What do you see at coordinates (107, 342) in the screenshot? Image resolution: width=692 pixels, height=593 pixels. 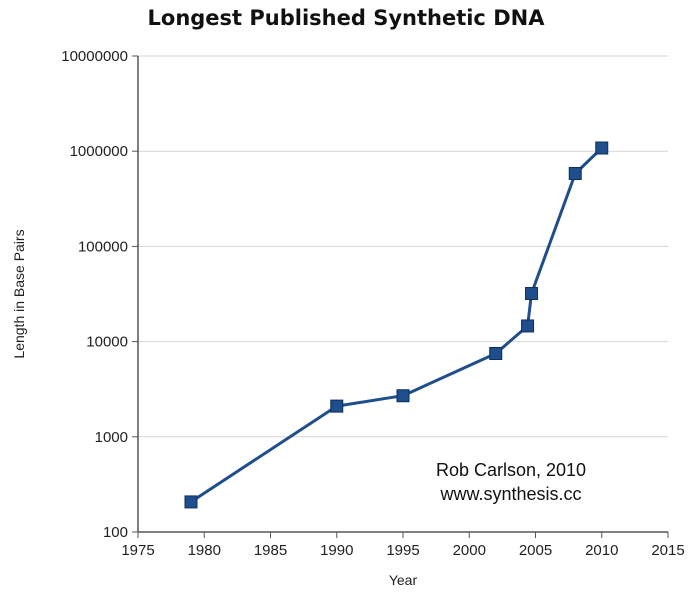 I see `y-tick-label: 10000` at bounding box center [107, 342].